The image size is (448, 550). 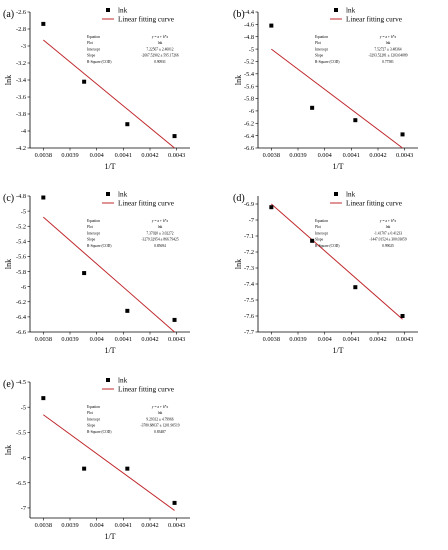 What do you see at coordinates (249, 12) in the screenshot?
I see `y-tick-label: -4.4` at bounding box center [249, 12].